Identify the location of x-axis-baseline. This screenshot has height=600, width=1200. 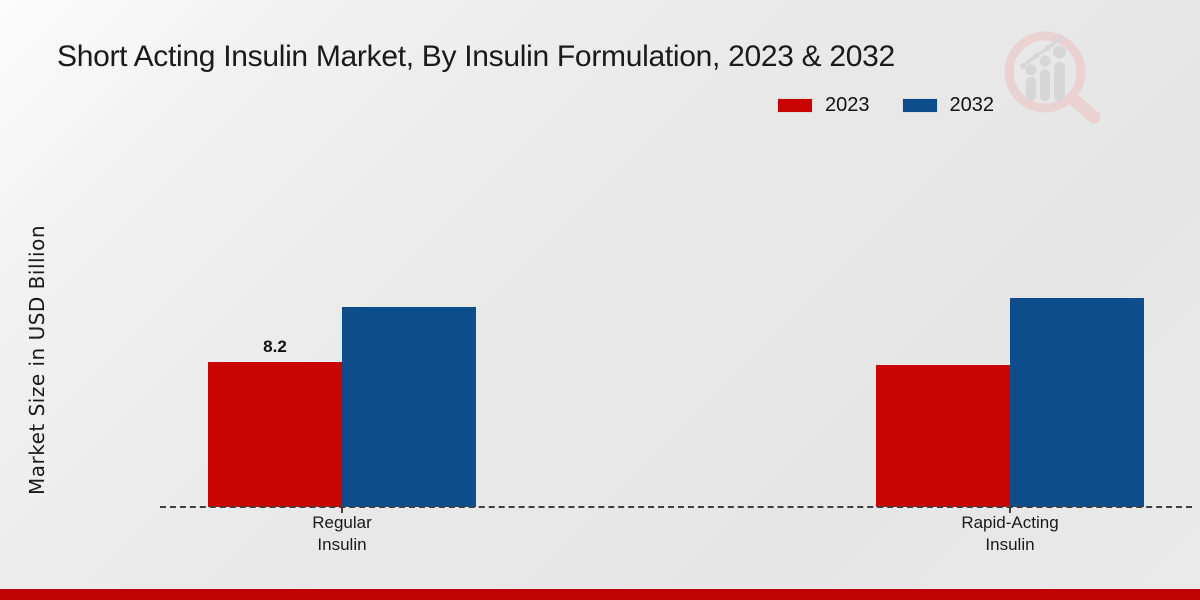
(676, 507).